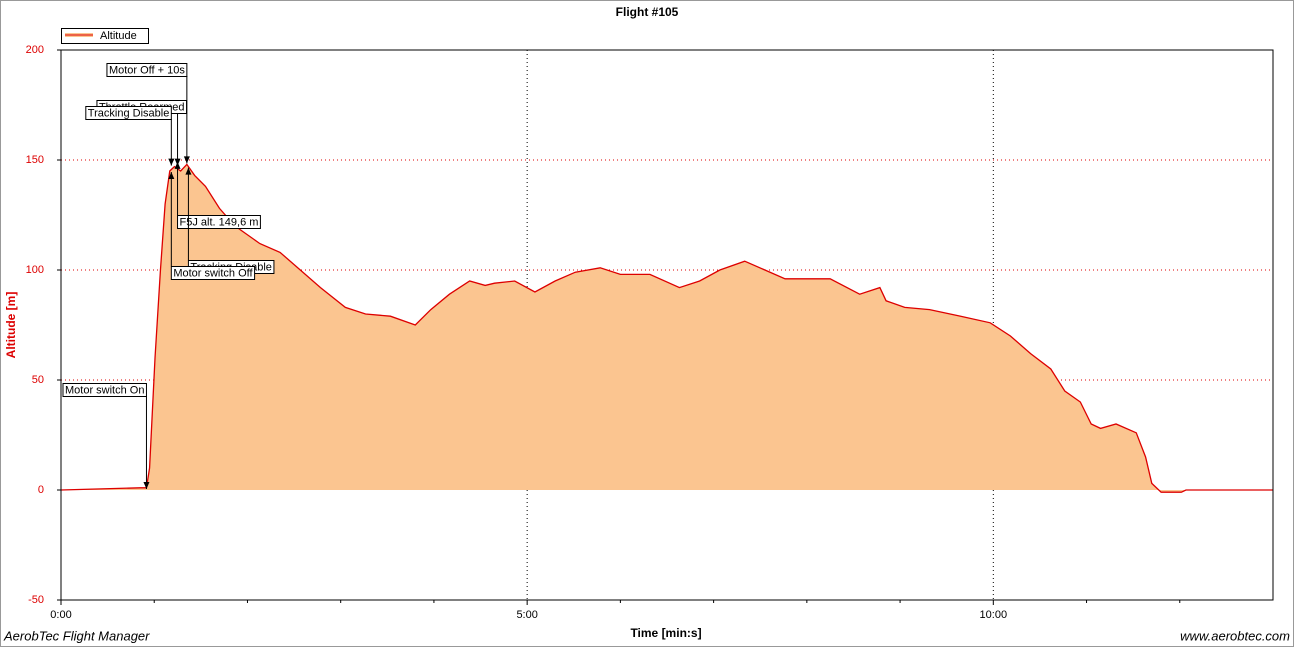 Image resolution: width=1294 pixels, height=647 pixels. I want to click on x-tick-label: 10:00, so click(994, 615).